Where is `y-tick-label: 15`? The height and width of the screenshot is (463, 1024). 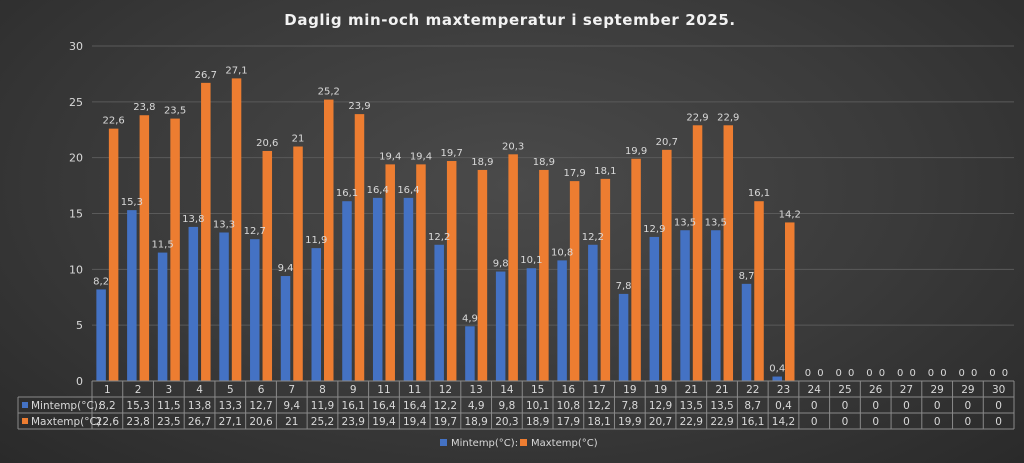 y-tick-label: 15 is located at coordinates (76, 214).